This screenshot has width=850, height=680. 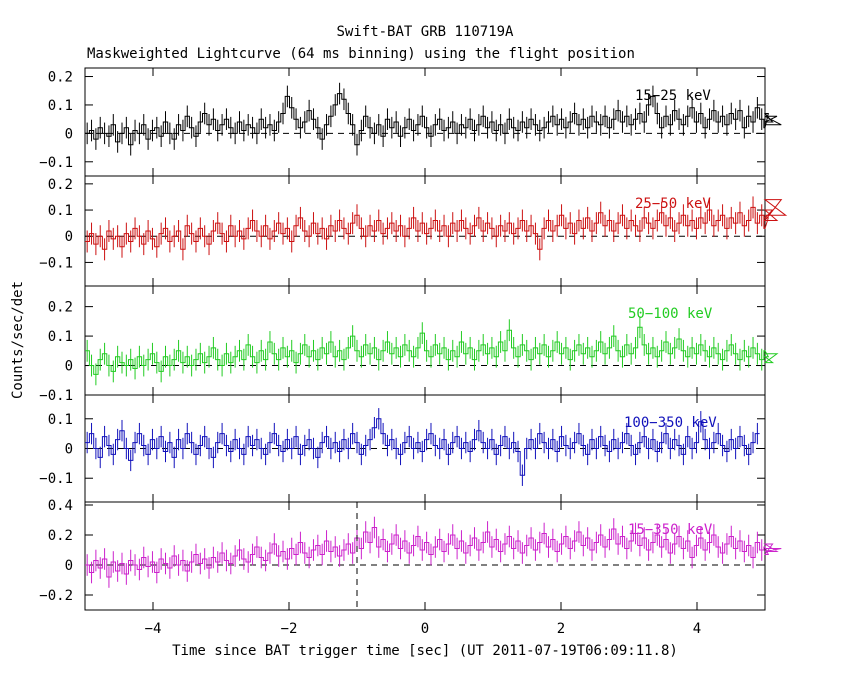 I want to click on y-tick-label: 0.4, so click(x=60, y=506).